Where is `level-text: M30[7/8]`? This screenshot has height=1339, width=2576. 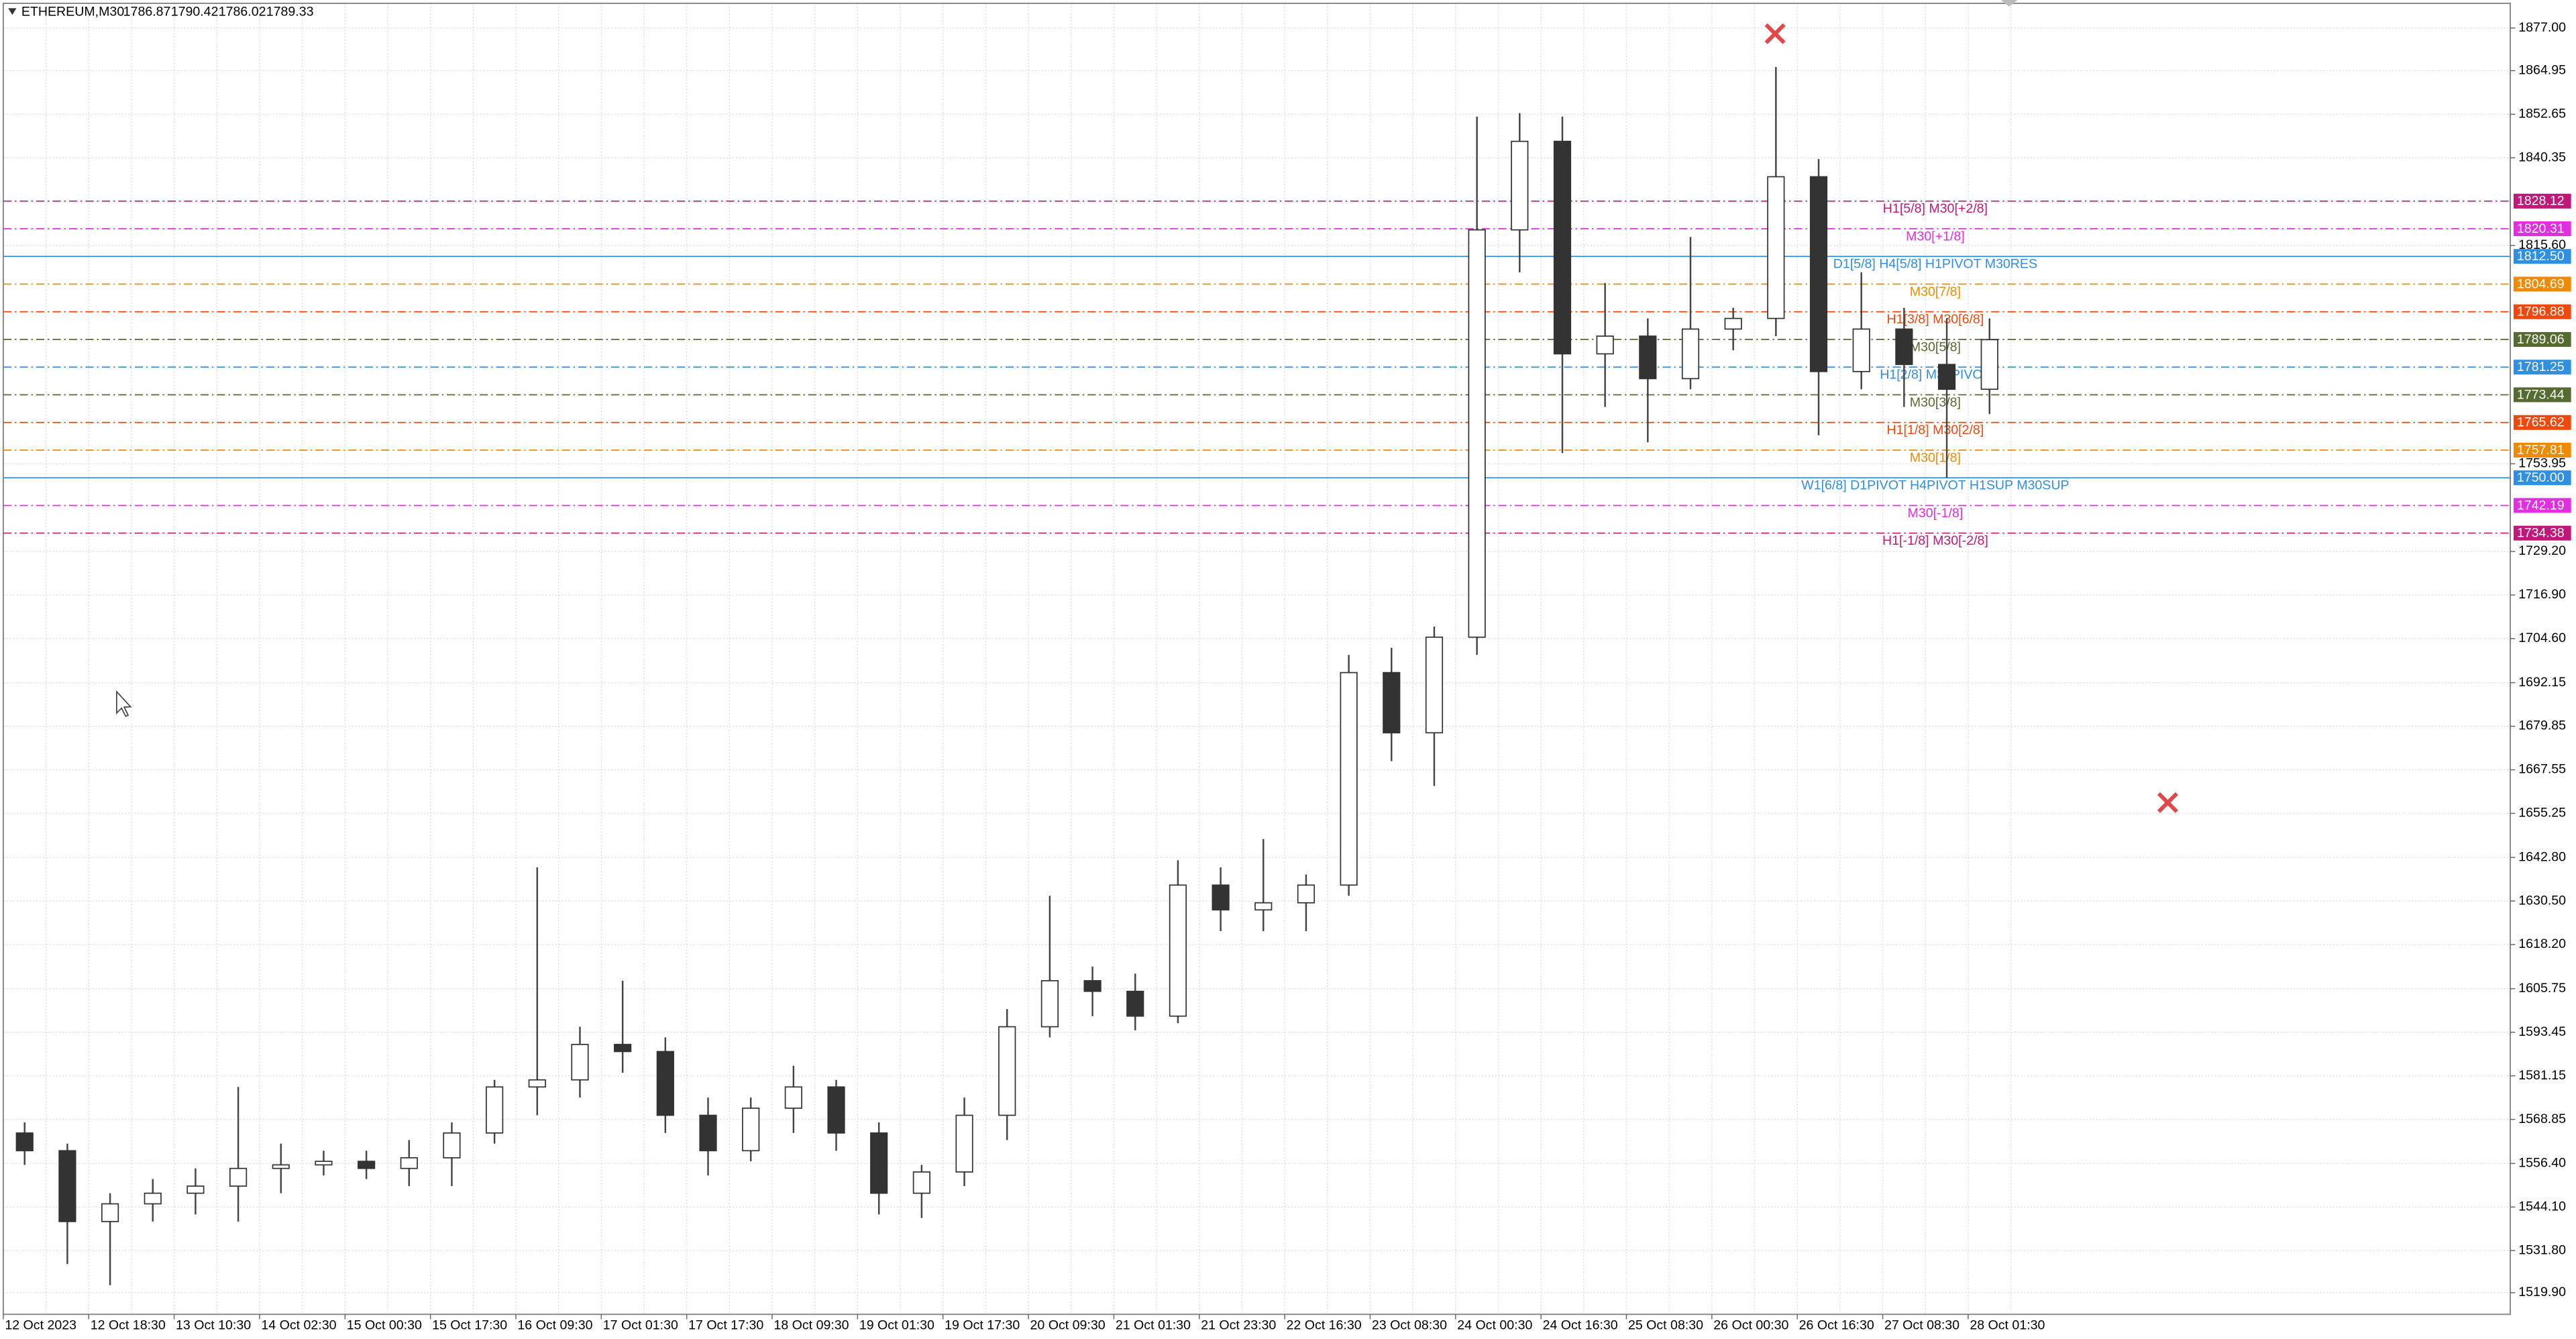 level-text: M30[7/8] is located at coordinates (1935, 291).